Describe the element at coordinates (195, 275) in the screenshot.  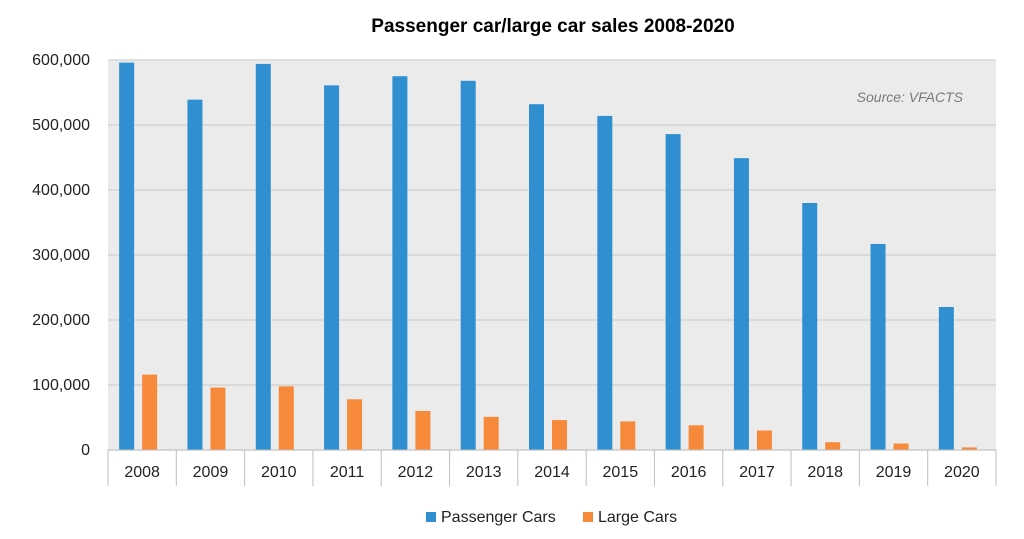
I see `bar-passenger-cars-2009` at that location.